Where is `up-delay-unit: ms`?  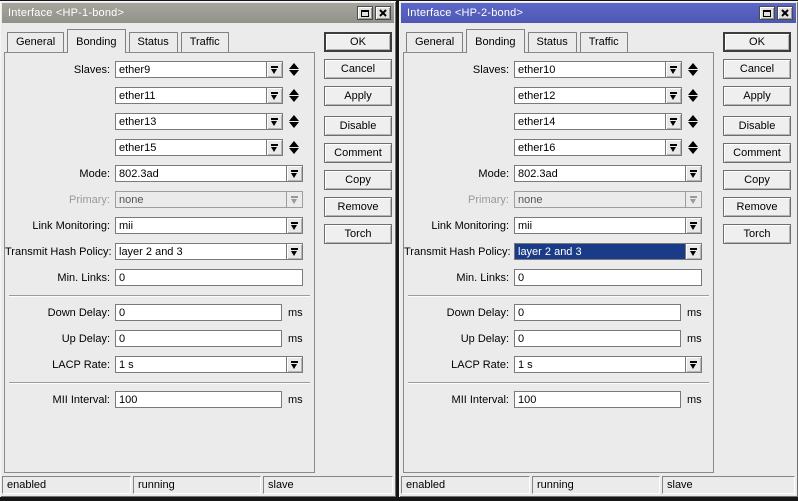 up-delay-unit: ms is located at coordinates (694, 338).